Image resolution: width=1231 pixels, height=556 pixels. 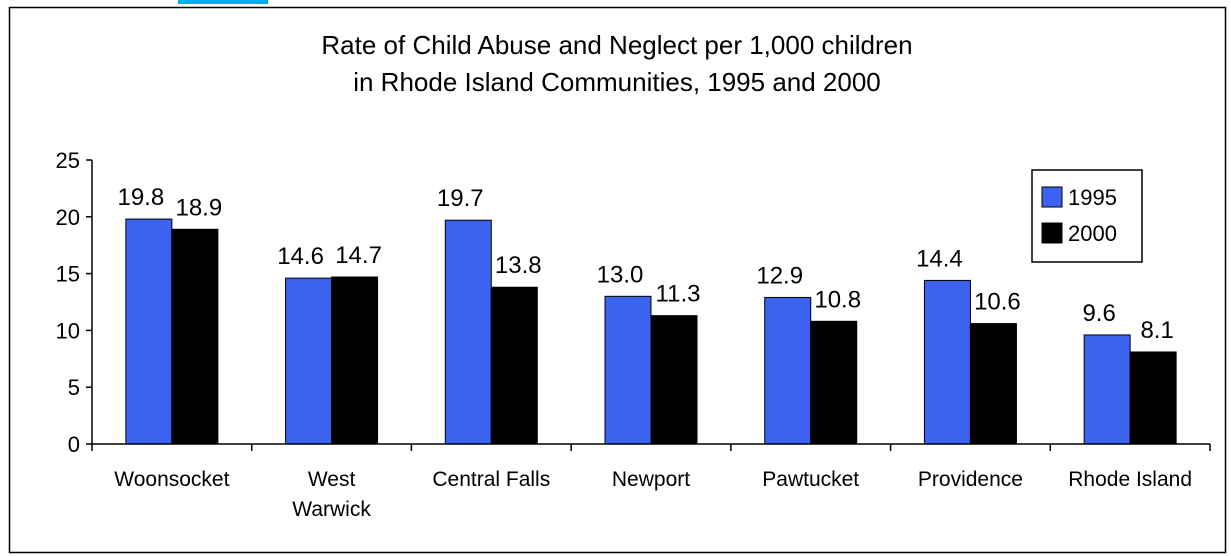 I want to click on data-label-2000: 14.7, so click(x=358, y=255).